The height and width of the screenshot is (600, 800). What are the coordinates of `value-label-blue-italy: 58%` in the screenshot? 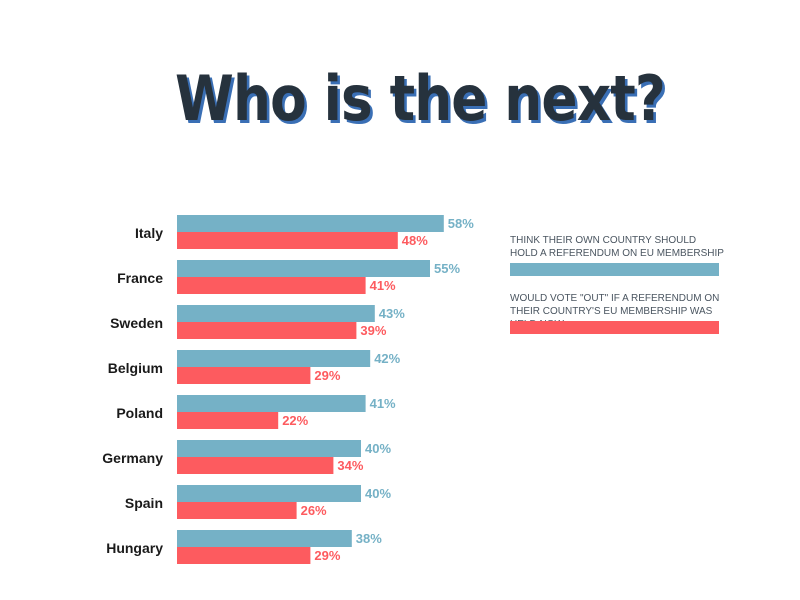 It's located at (461, 223).